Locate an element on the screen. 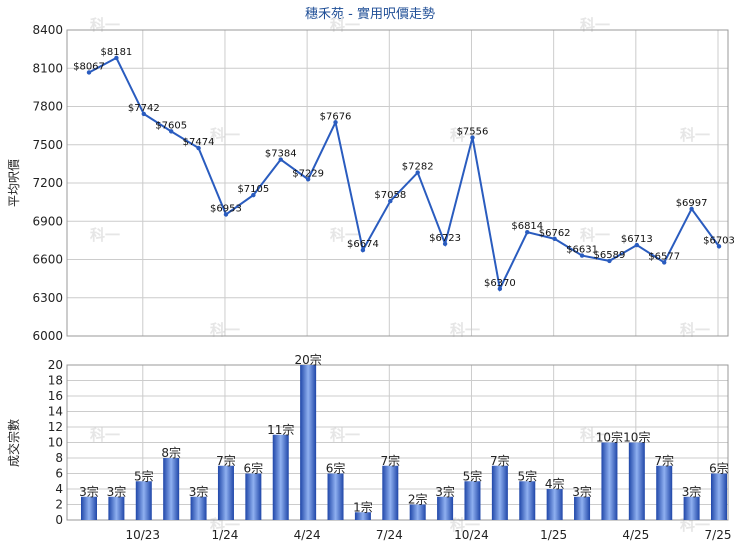 Image resolution: width=740 pixels, height=550 pixels. volume-tick-label: 12 is located at coordinates (55, 427).